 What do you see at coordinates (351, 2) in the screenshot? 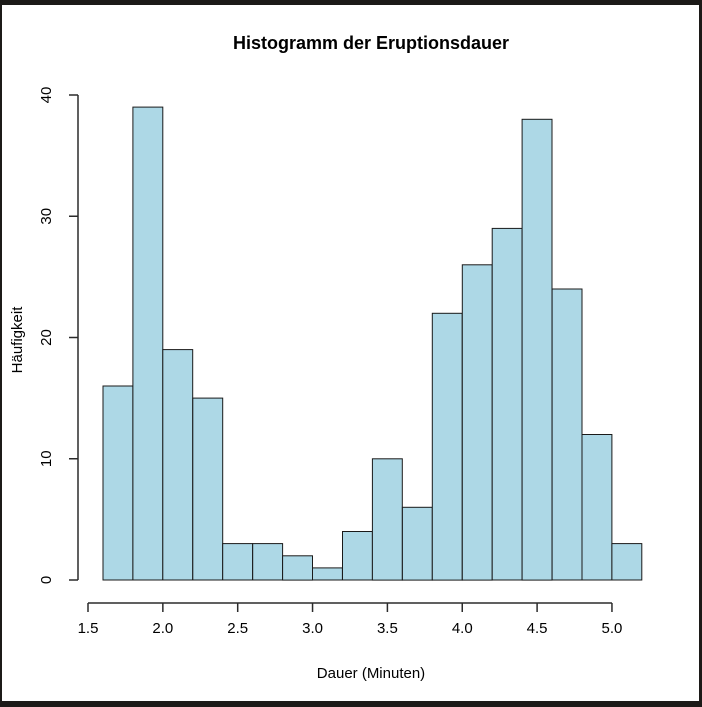
I see `window-frame-top` at bounding box center [351, 2].